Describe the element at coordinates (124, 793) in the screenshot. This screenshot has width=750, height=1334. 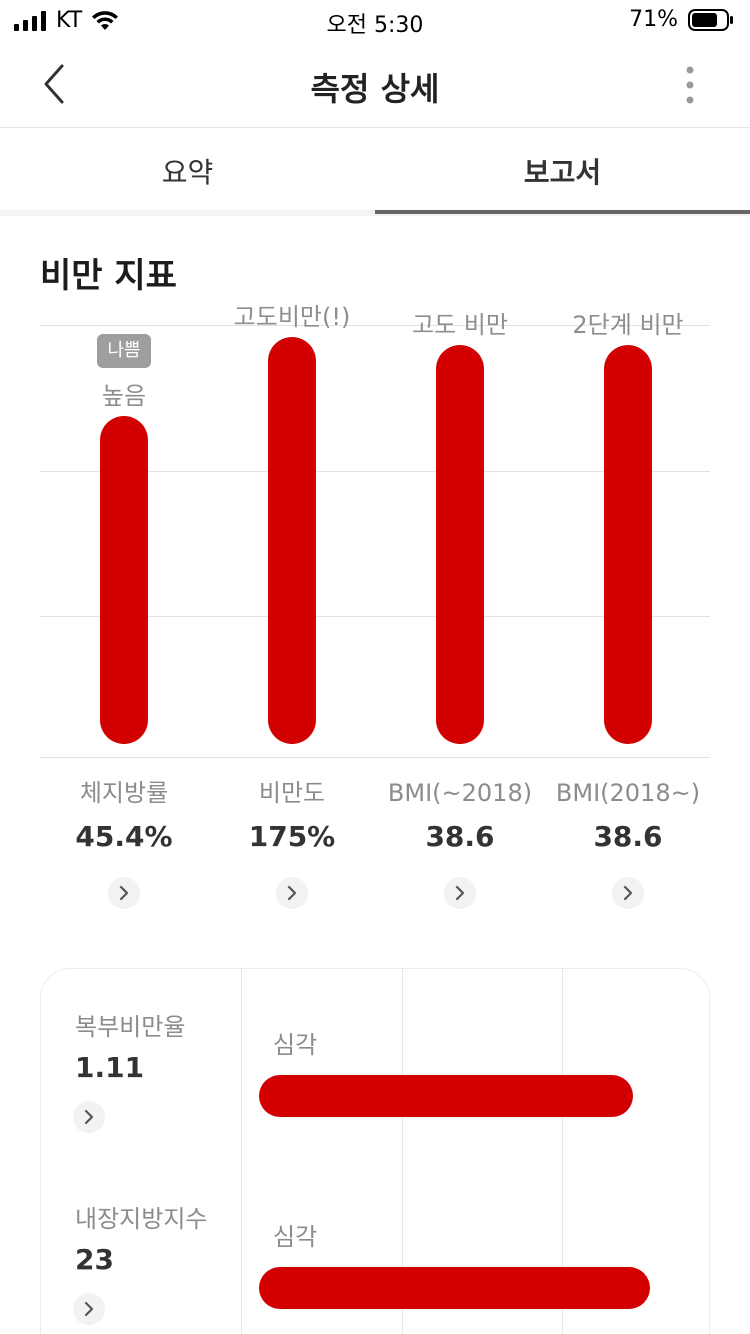
I see `metric-name: 체지방률` at that location.